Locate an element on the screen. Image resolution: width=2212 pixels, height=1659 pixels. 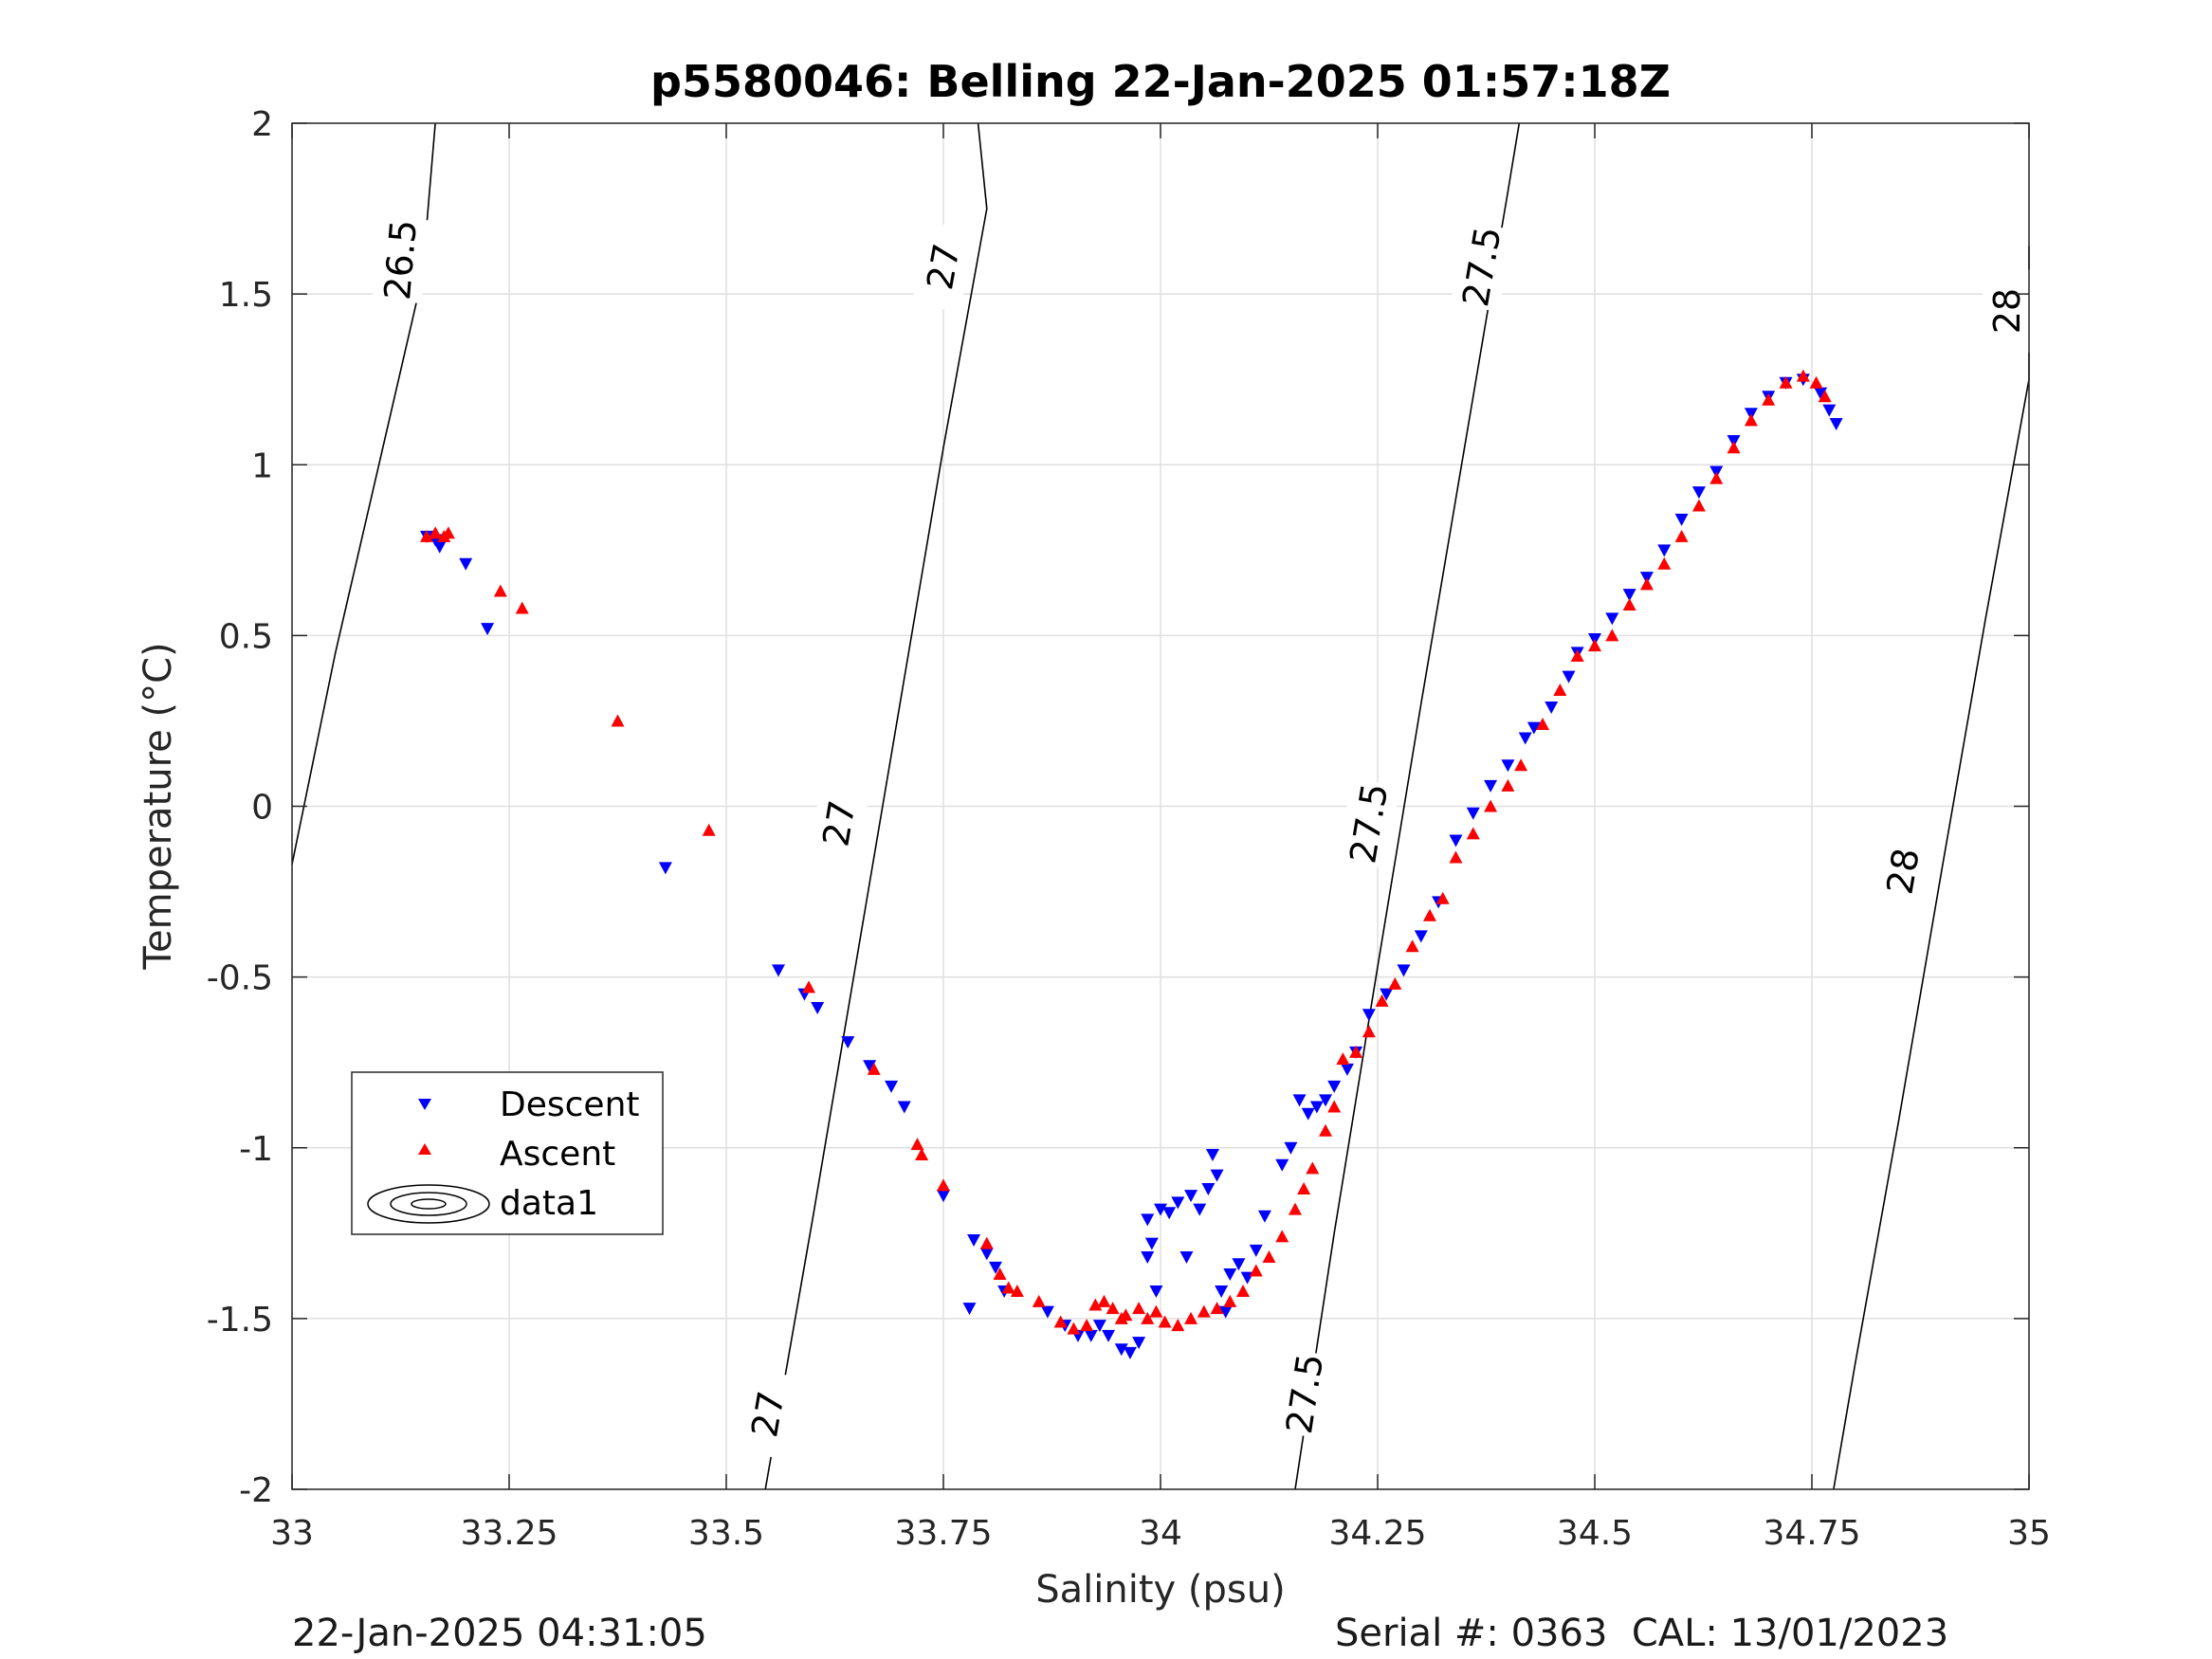
footer-serial-cal: Serial #: 0363 CAL: 13/01/2023 is located at coordinates (1642, 1633).